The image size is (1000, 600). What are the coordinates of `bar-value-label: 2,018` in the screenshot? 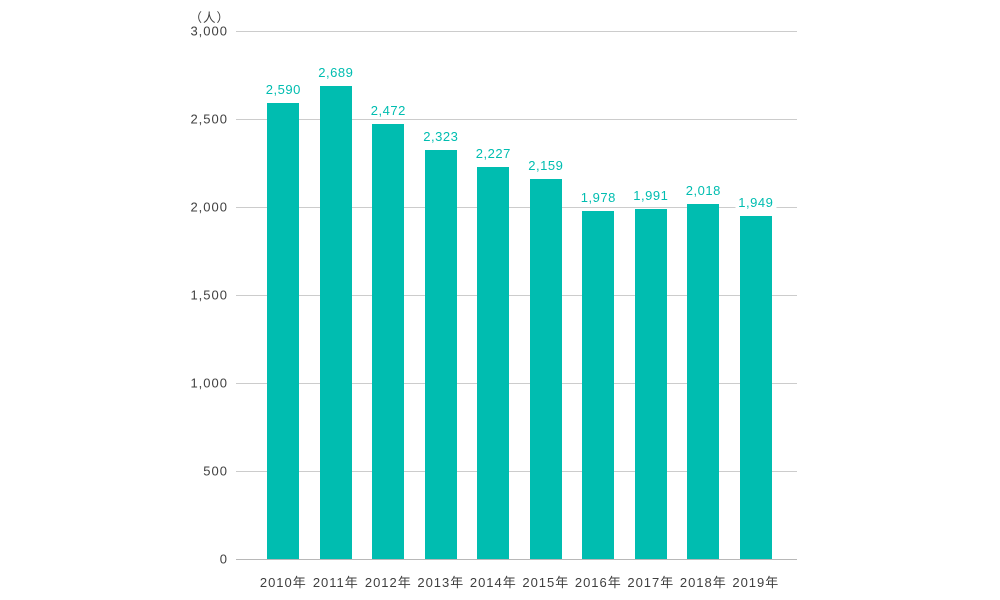 It's located at (703, 190).